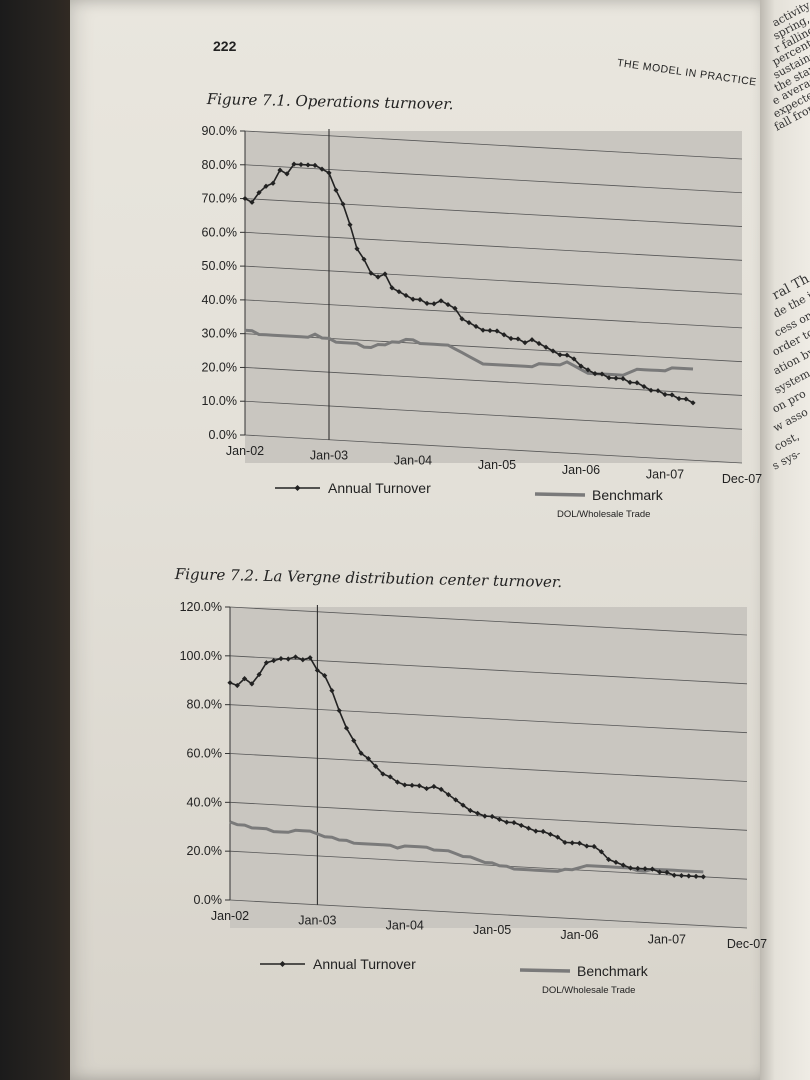 This screenshot has width=810, height=1080. I want to click on legend-benchmark-source: DOL/Wholesale Trade, so click(588, 990).